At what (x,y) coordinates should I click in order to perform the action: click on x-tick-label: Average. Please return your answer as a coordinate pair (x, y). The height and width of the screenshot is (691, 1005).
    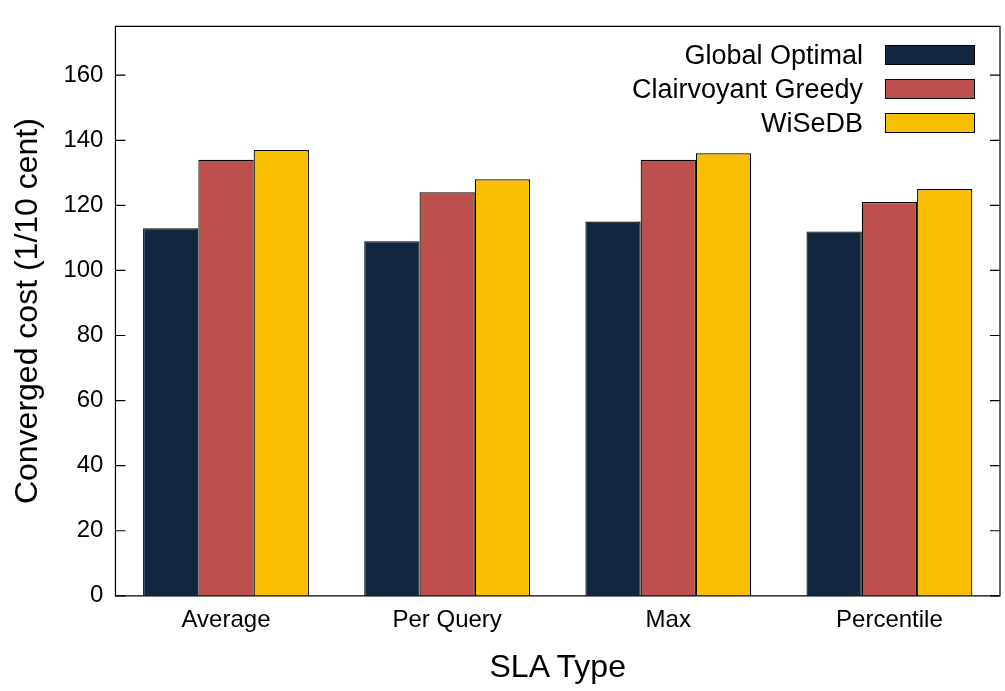
    Looking at the image, I should click on (226, 618).